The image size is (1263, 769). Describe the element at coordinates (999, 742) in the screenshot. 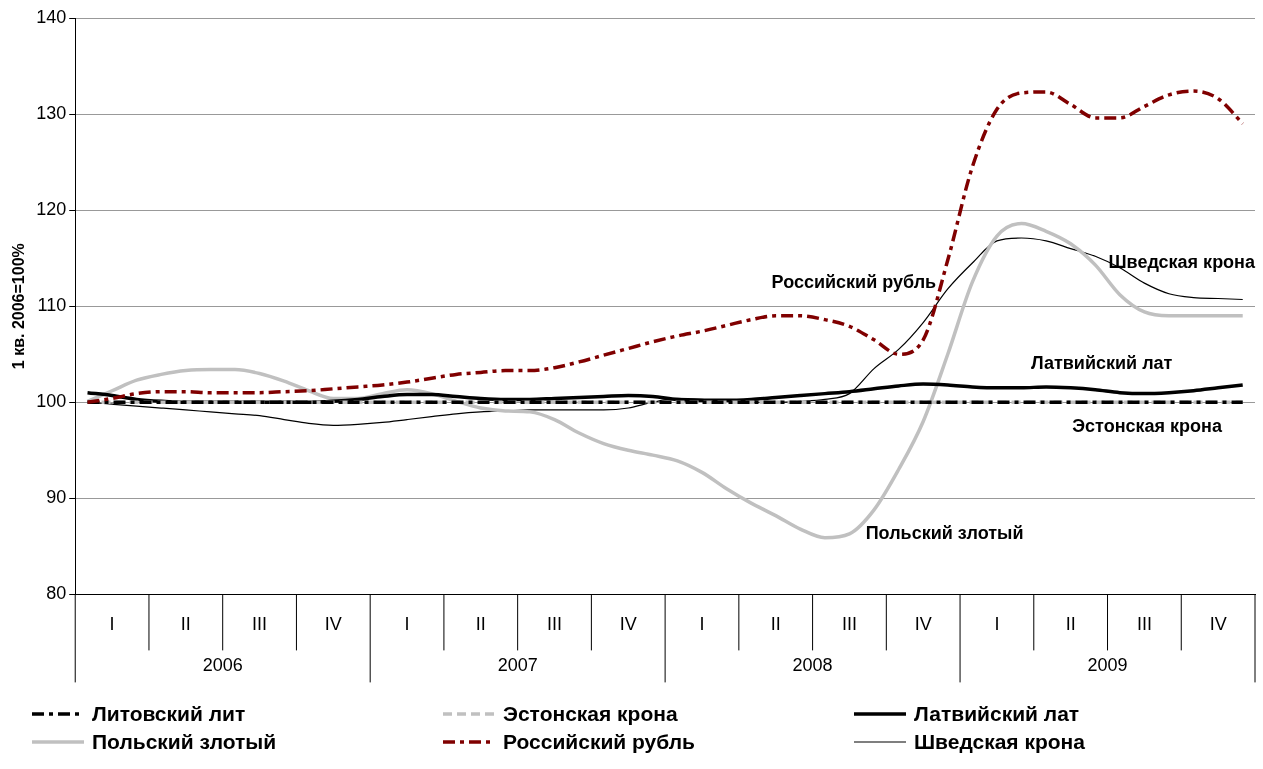

I see `legend-label: Шведская крона` at that location.